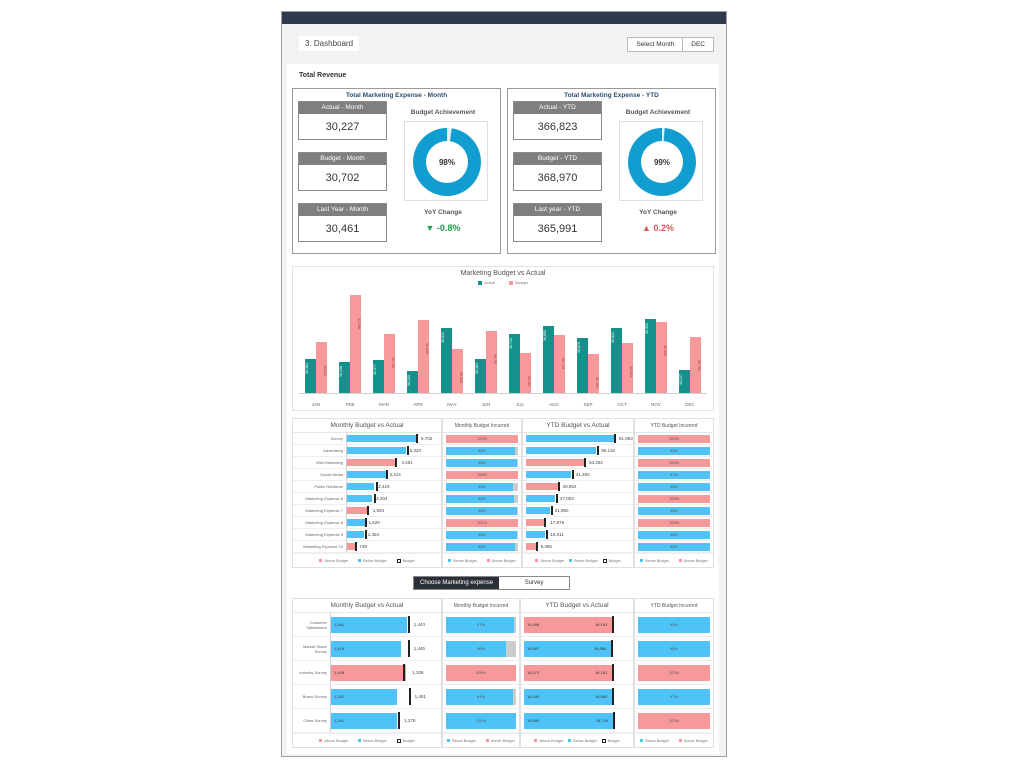 The width and height of the screenshot is (1024, 768). What do you see at coordinates (320, 450) in the screenshot?
I see `row-label: Advertising` at bounding box center [320, 450].